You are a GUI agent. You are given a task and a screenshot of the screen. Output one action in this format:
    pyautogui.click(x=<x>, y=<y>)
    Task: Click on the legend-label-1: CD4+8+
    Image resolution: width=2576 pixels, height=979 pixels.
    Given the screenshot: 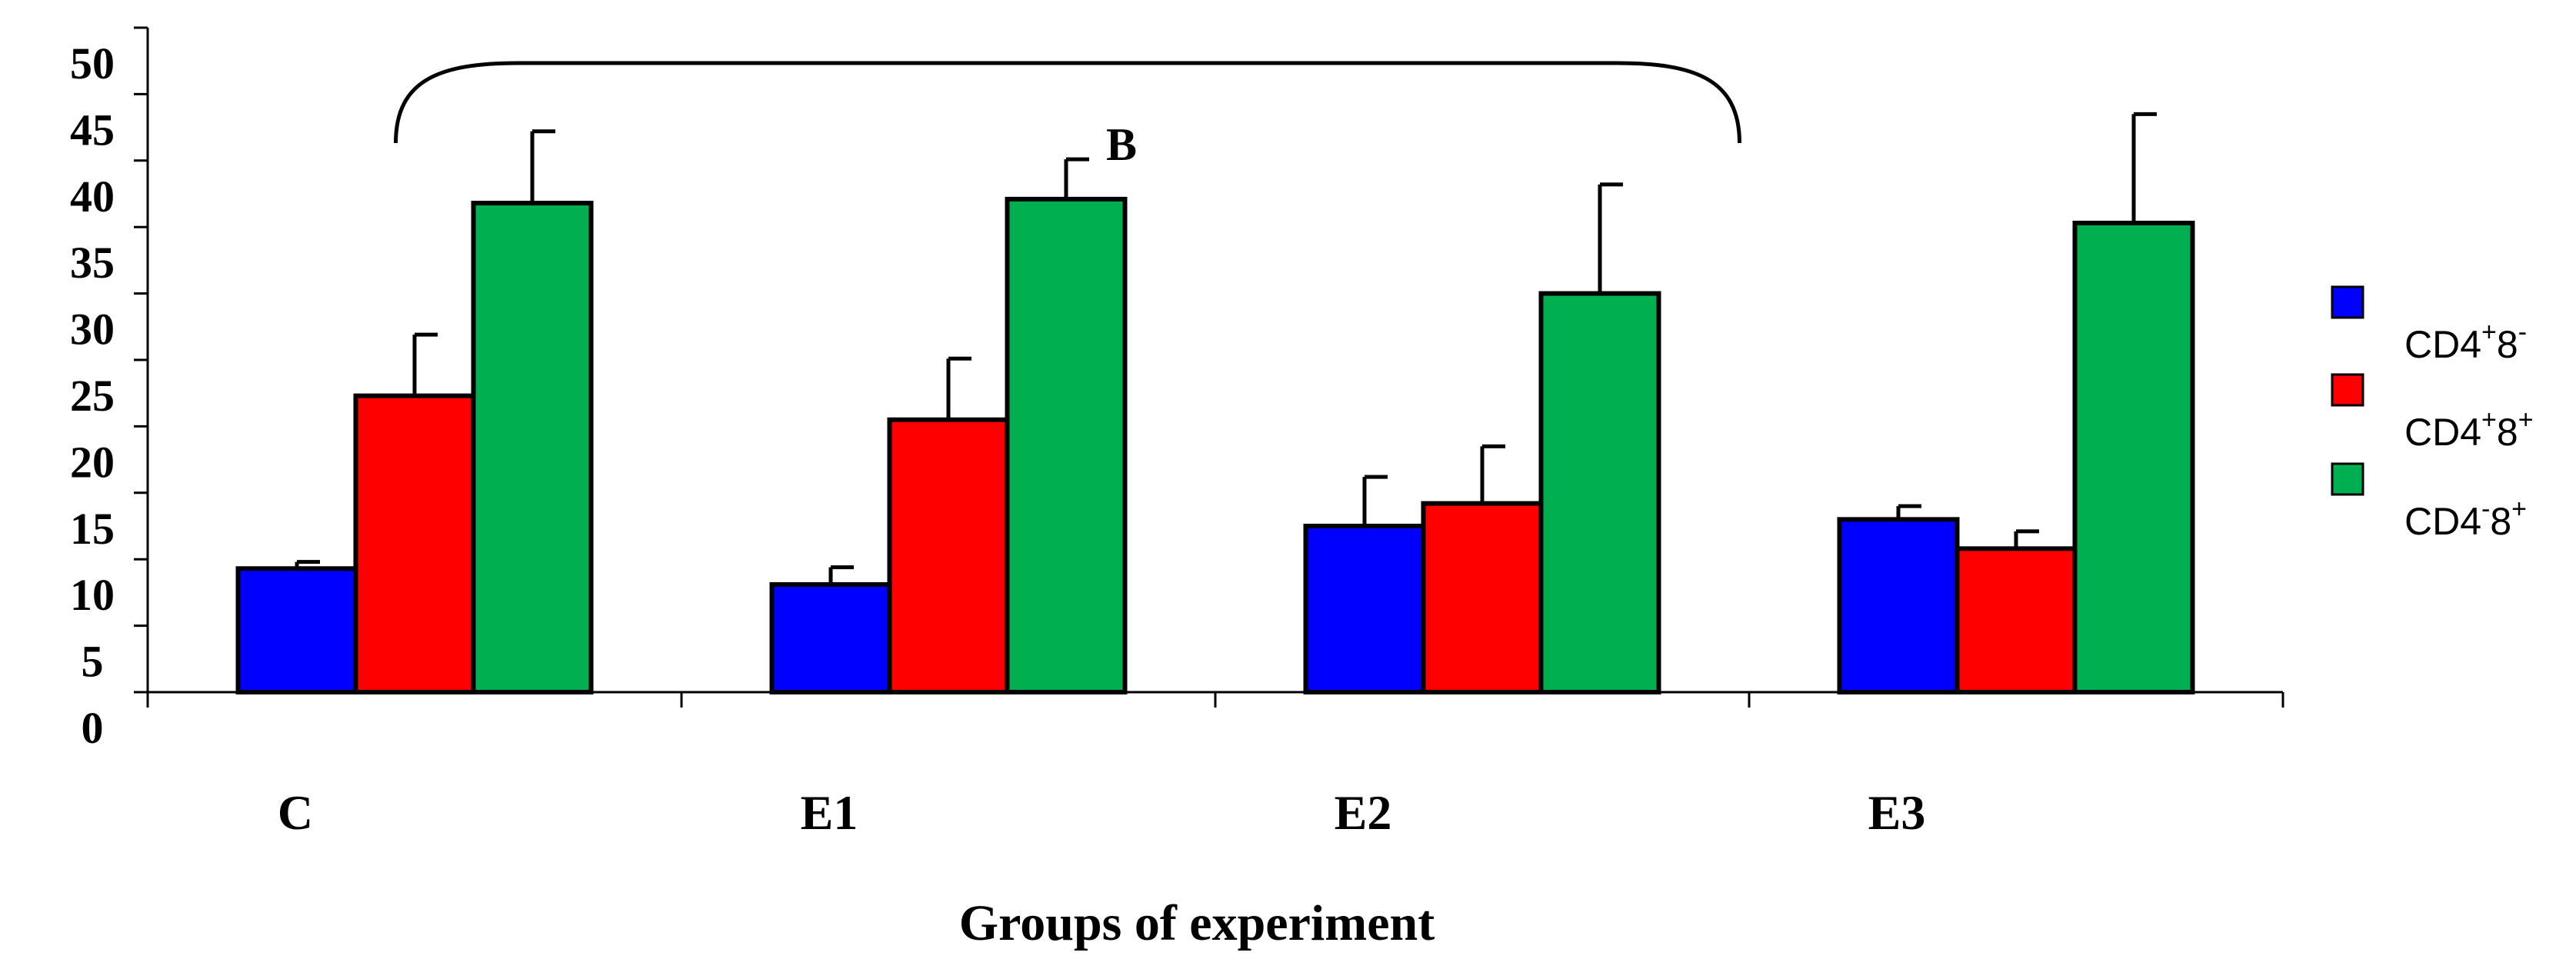 What is the action you would take?
    pyautogui.click(x=2469, y=430)
    